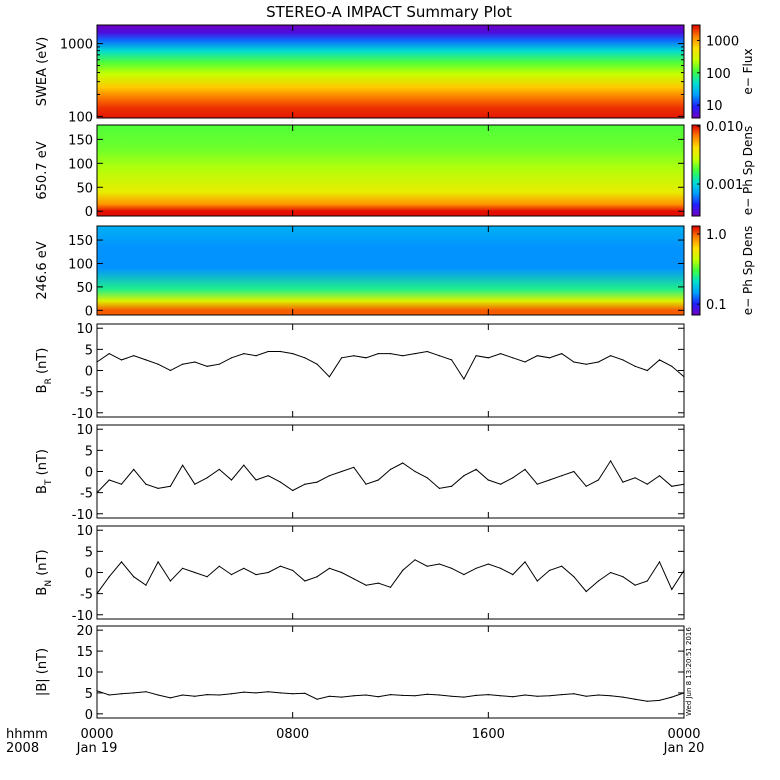 This screenshot has height=780, width=780. Describe the element at coordinates (86, 494) in the screenshot. I see `bt-ytick-label-1: -5` at that location.